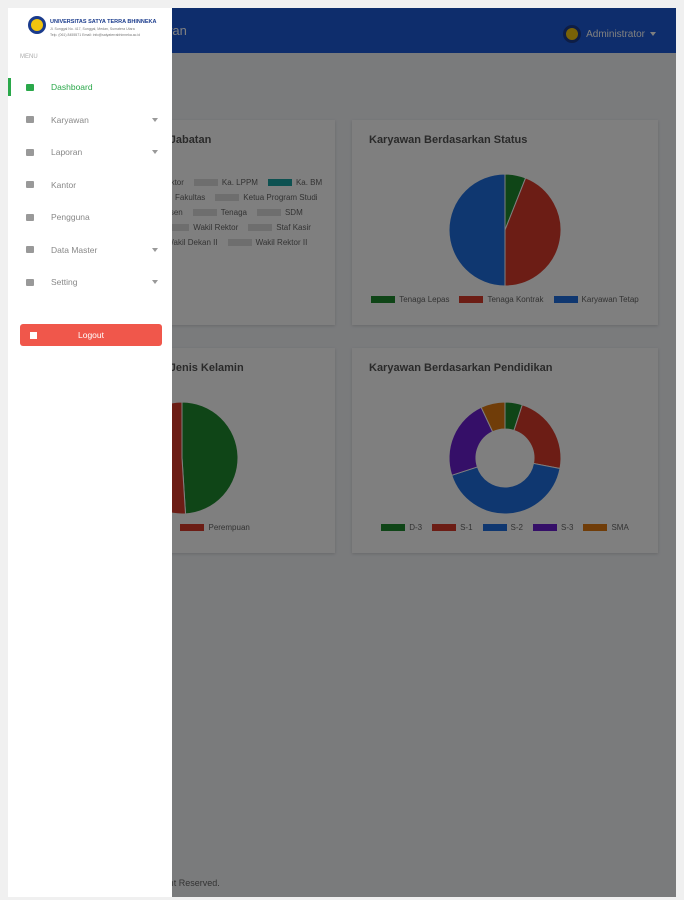  I want to click on menu-item: Kantor, so click(90, 185).